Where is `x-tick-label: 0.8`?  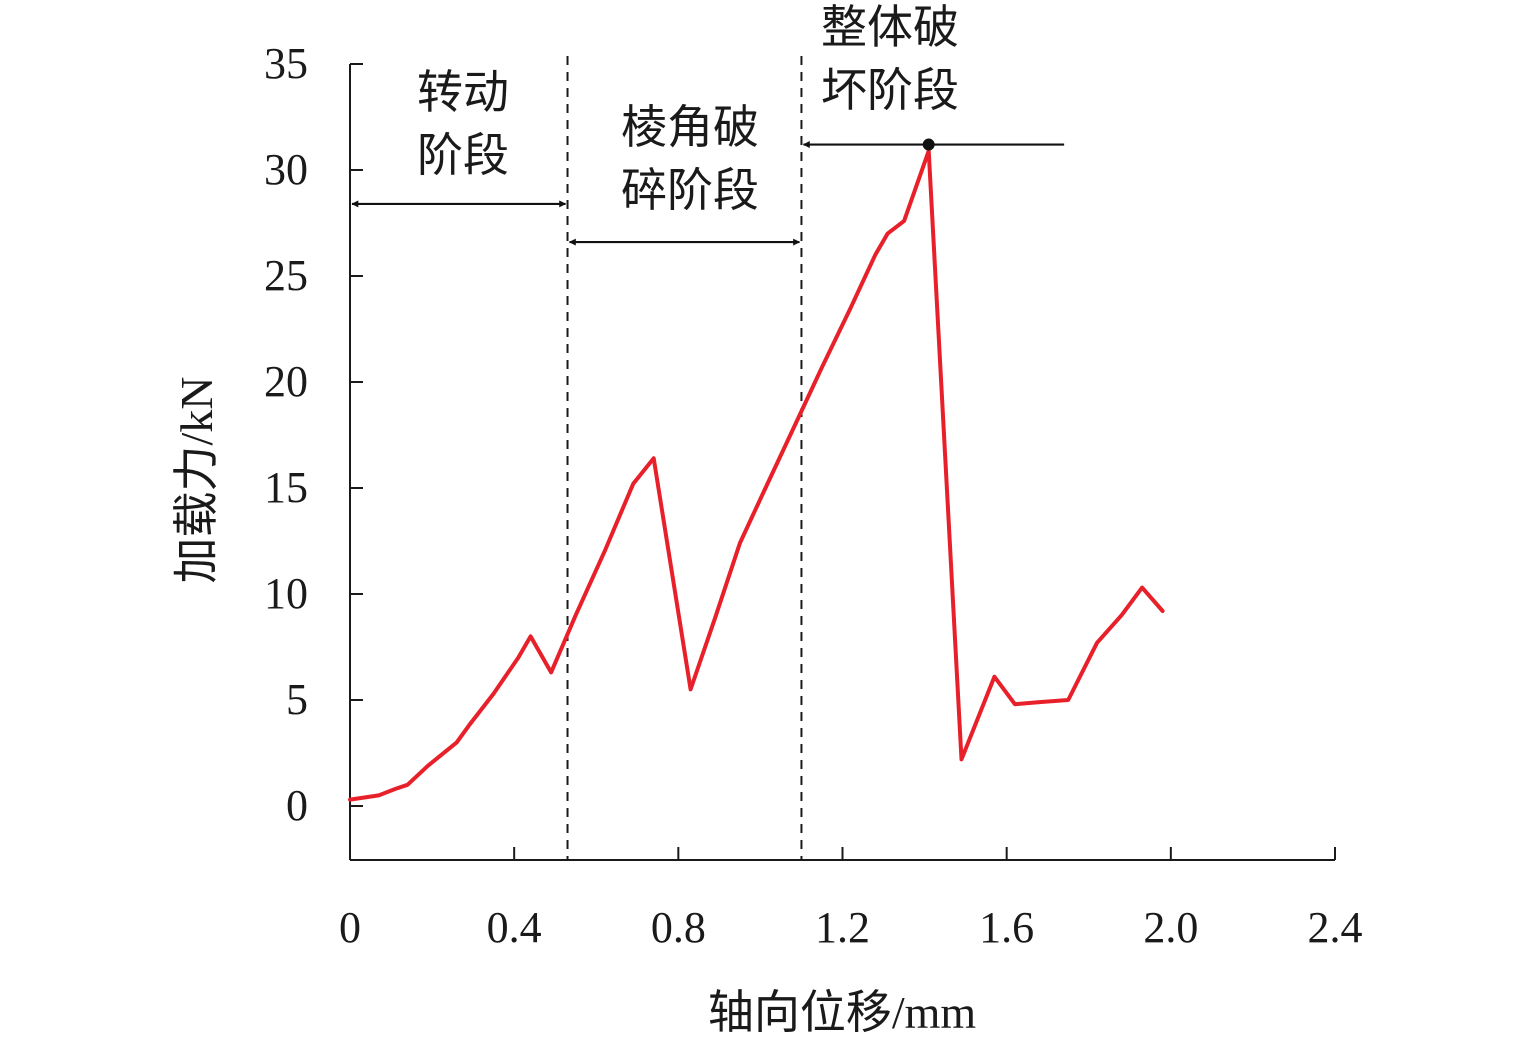 x-tick-label: 0.8 is located at coordinates (678, 927).